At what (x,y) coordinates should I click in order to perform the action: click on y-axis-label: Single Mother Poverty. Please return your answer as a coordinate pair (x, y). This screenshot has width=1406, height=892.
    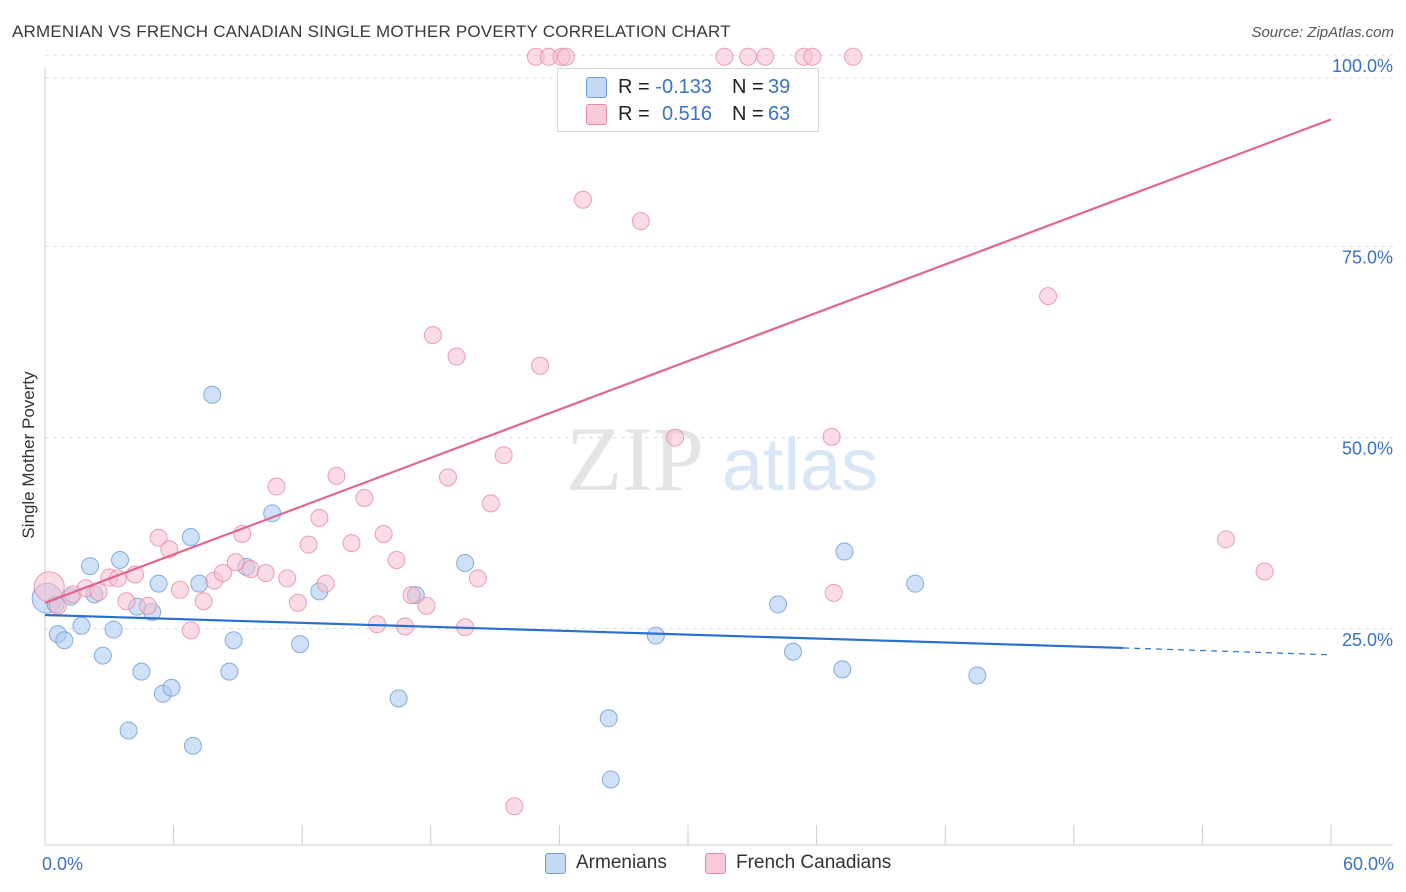
    Looking at the image, I should click on (28, 455).